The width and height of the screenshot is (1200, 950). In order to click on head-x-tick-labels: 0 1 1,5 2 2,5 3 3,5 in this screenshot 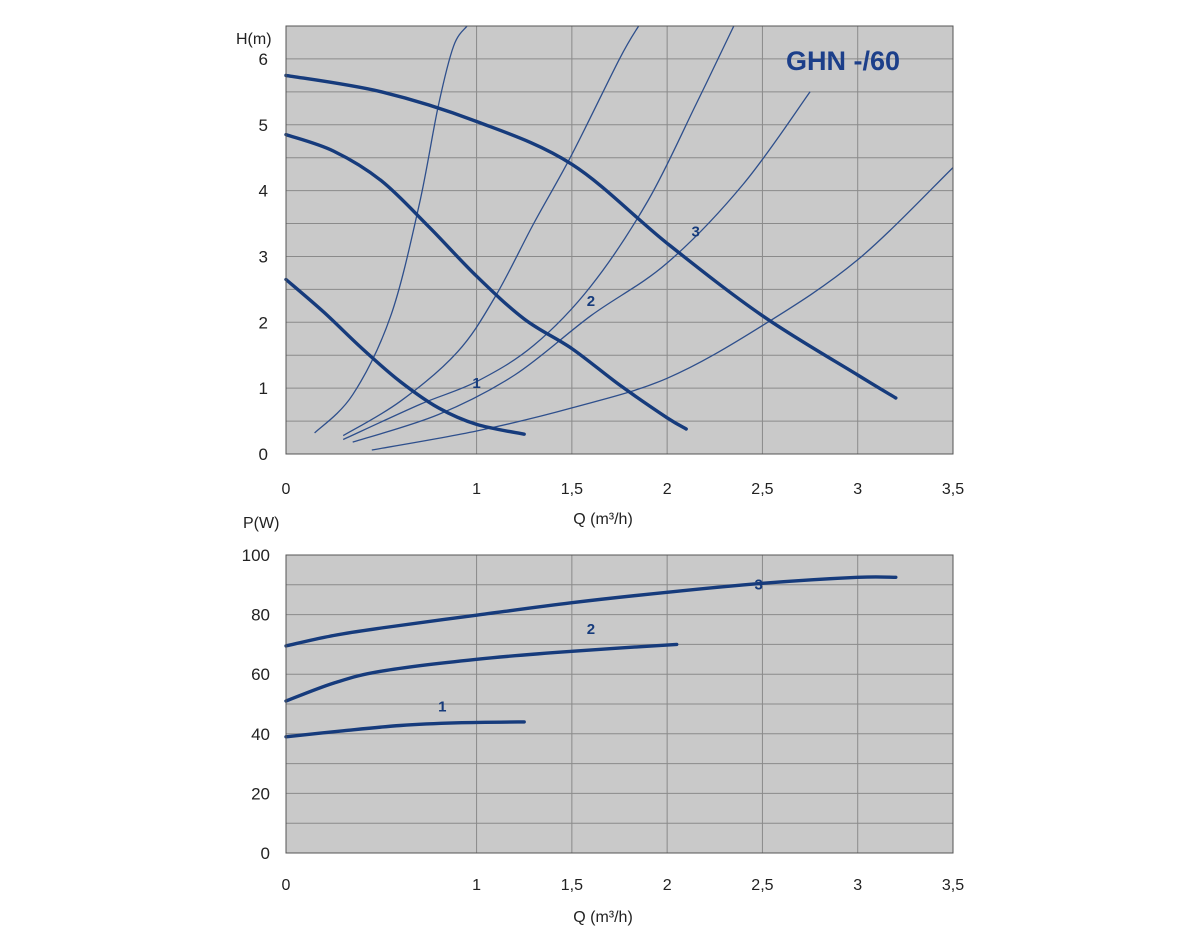, I will do `click(623, 489)`.